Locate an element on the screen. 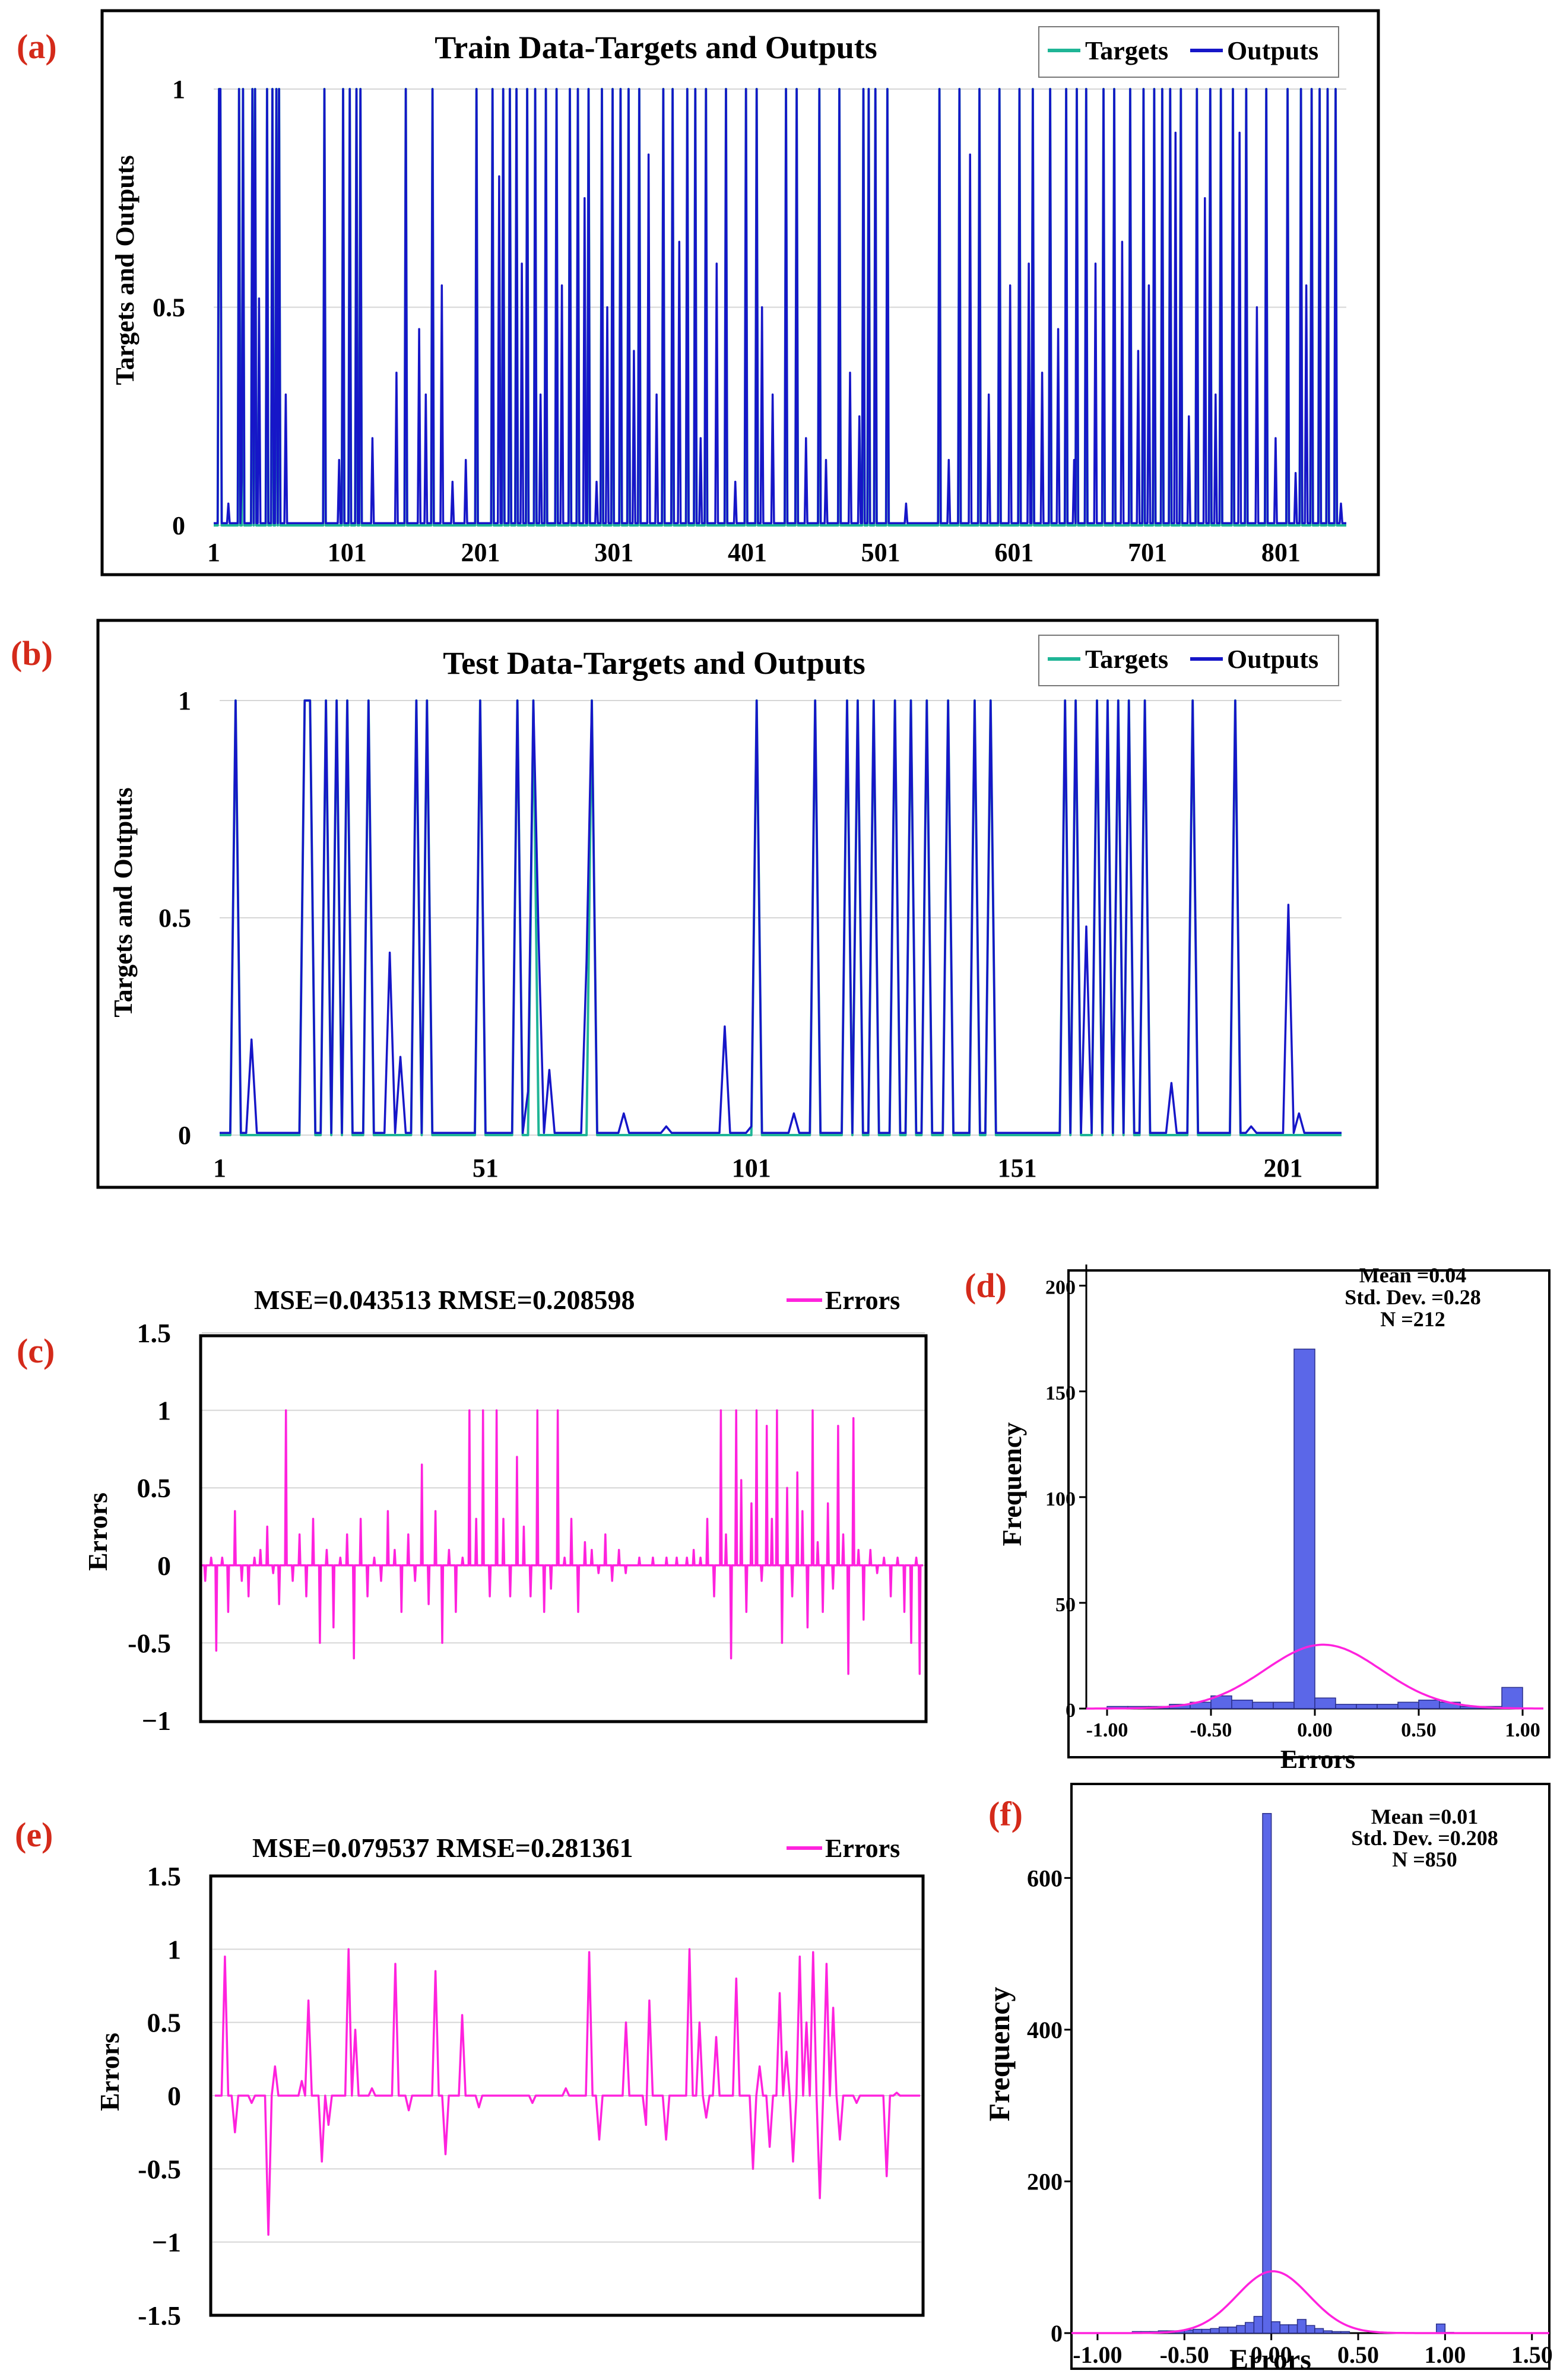  panel-c-plot-area is located at coordinates (563, 1526).